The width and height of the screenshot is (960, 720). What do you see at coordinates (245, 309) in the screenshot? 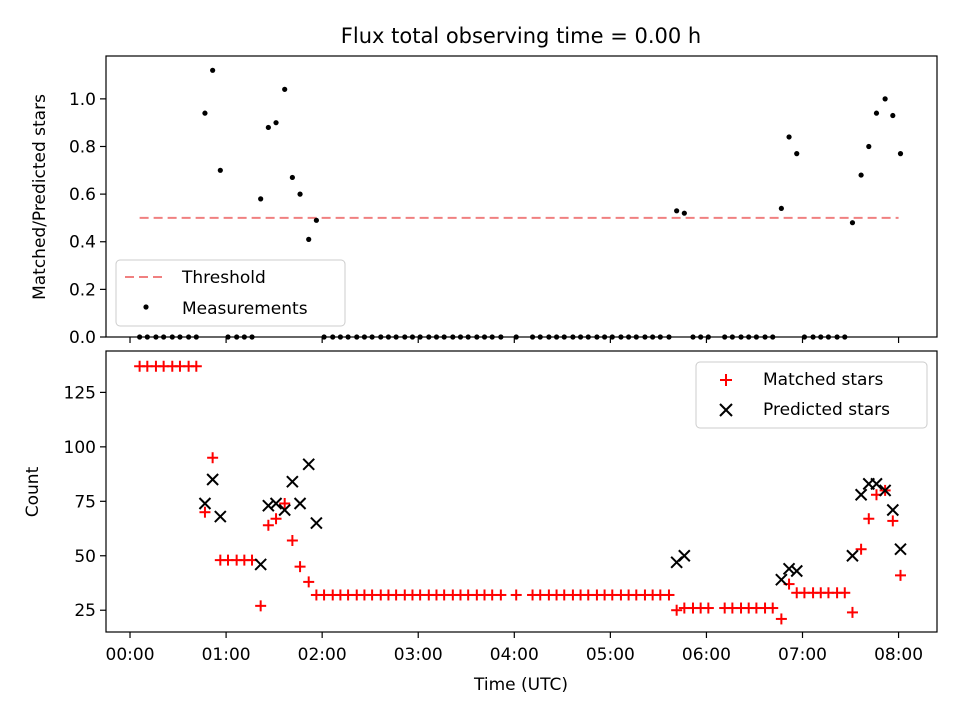
I see `legend-measurements-label: Measurements` at bounding box center [245, 309].